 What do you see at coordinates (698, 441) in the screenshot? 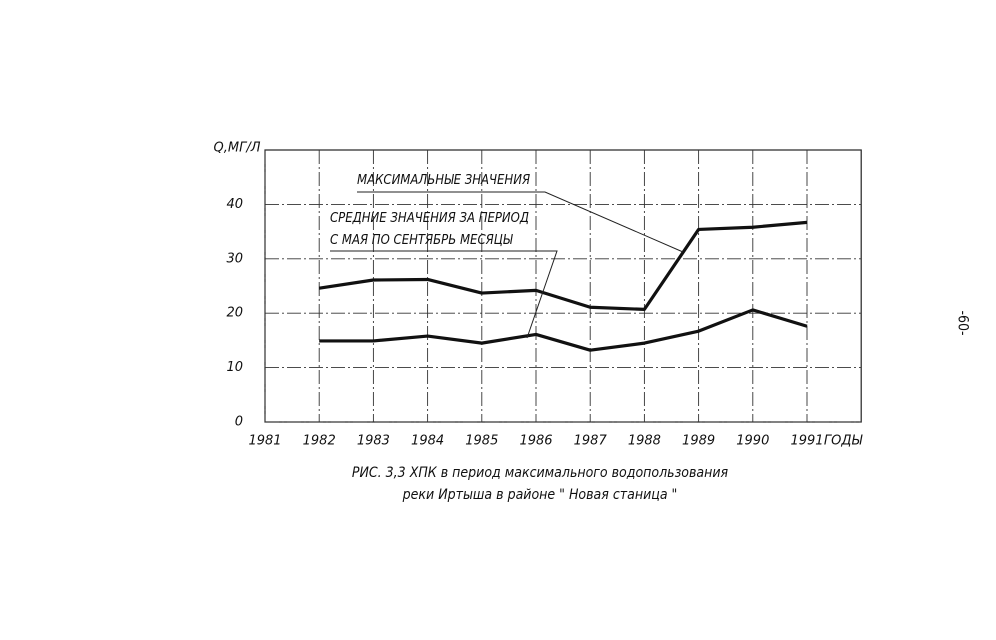
I see `x-tick-label: 1989` at bounding box center [698, 441].